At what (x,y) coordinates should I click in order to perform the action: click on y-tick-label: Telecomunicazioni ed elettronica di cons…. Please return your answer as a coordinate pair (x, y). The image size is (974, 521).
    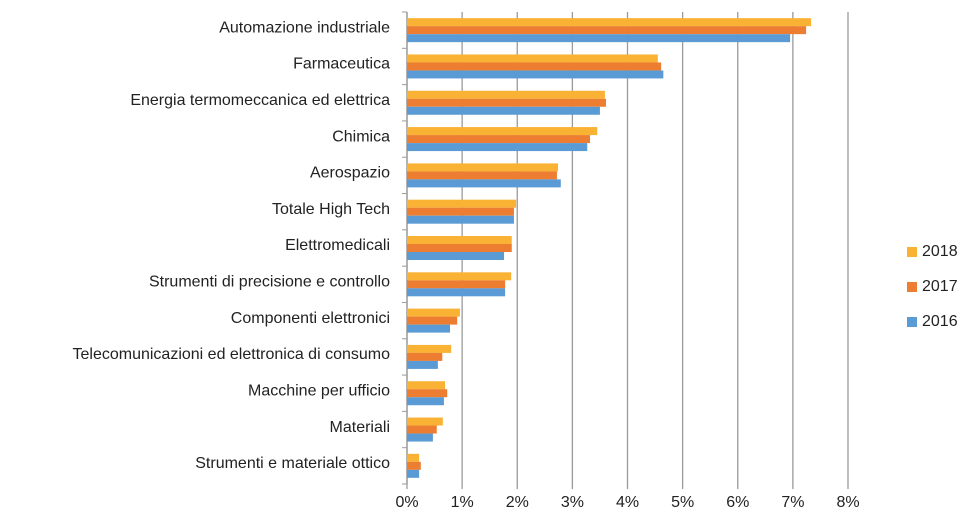
    Looking at the image, I should click on (231, 354).